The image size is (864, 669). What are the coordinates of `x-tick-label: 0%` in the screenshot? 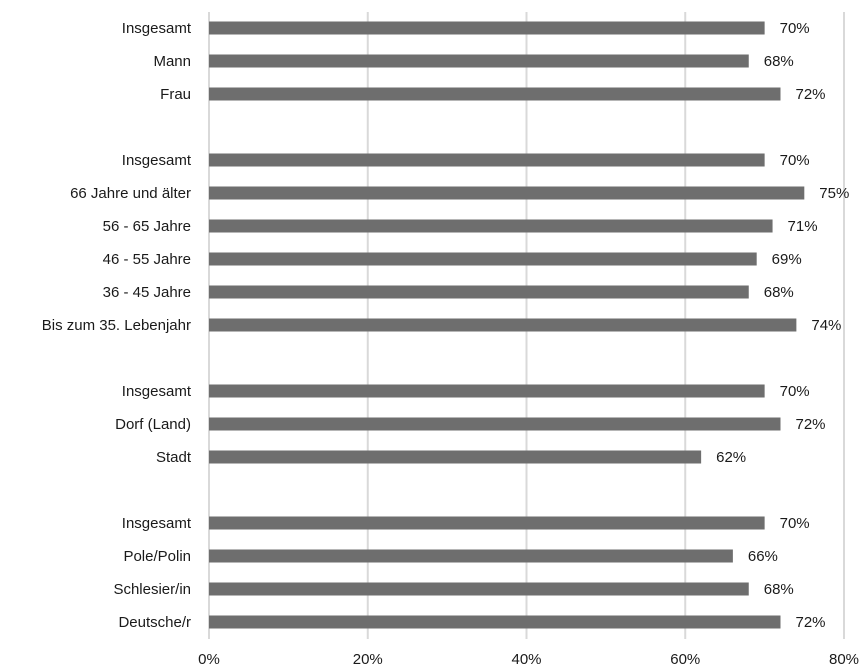 It's located at (209, 659).